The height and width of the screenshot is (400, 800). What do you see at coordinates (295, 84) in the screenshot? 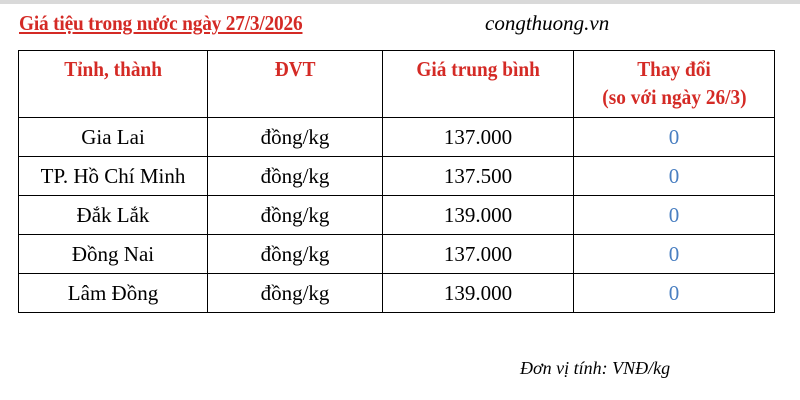
I see `header-unit: ĐVT` at bounding box center [295, 84].